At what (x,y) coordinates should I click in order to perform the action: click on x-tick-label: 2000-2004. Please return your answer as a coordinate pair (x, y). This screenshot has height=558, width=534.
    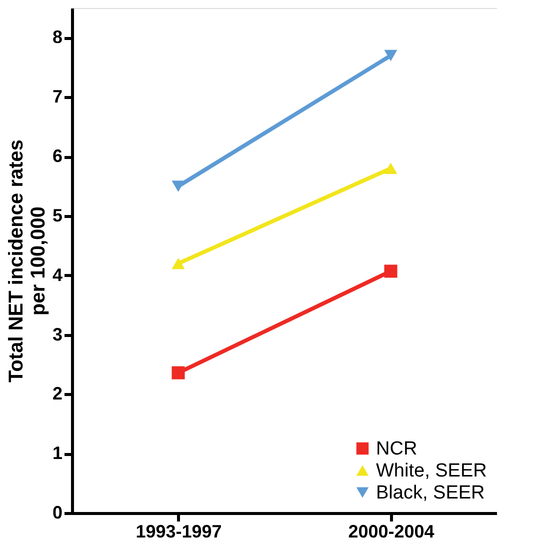
    Looking at the image, I should click on (391, 532).